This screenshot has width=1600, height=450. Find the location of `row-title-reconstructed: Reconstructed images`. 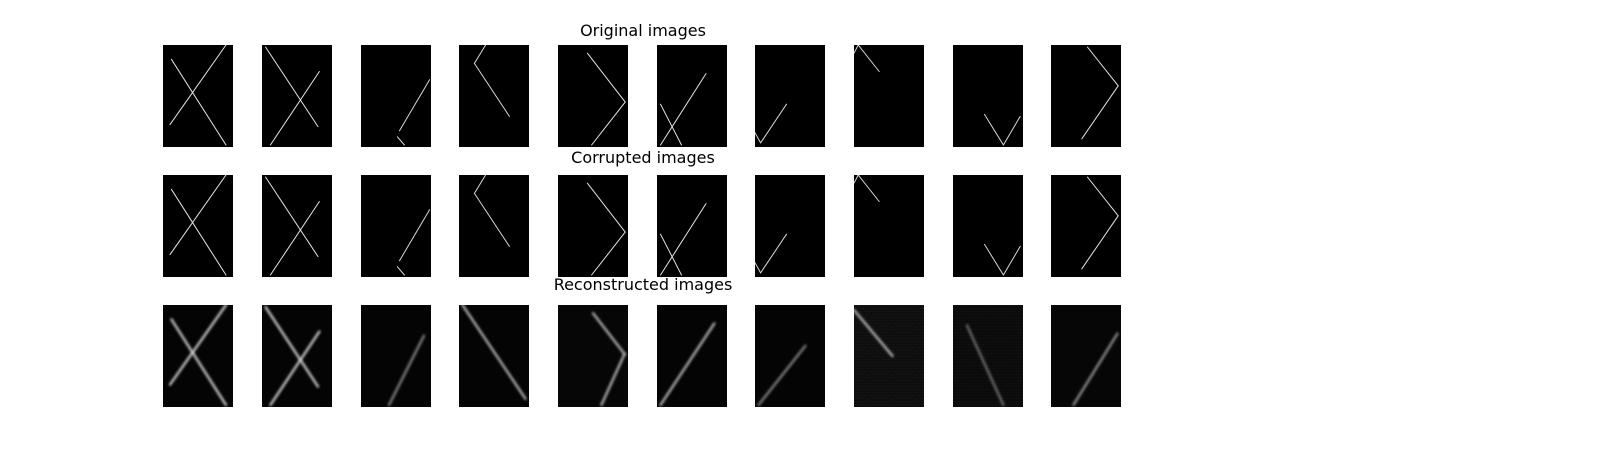

row-title-reconstructed: Reconstructed images is located at coordinates (643, 284).